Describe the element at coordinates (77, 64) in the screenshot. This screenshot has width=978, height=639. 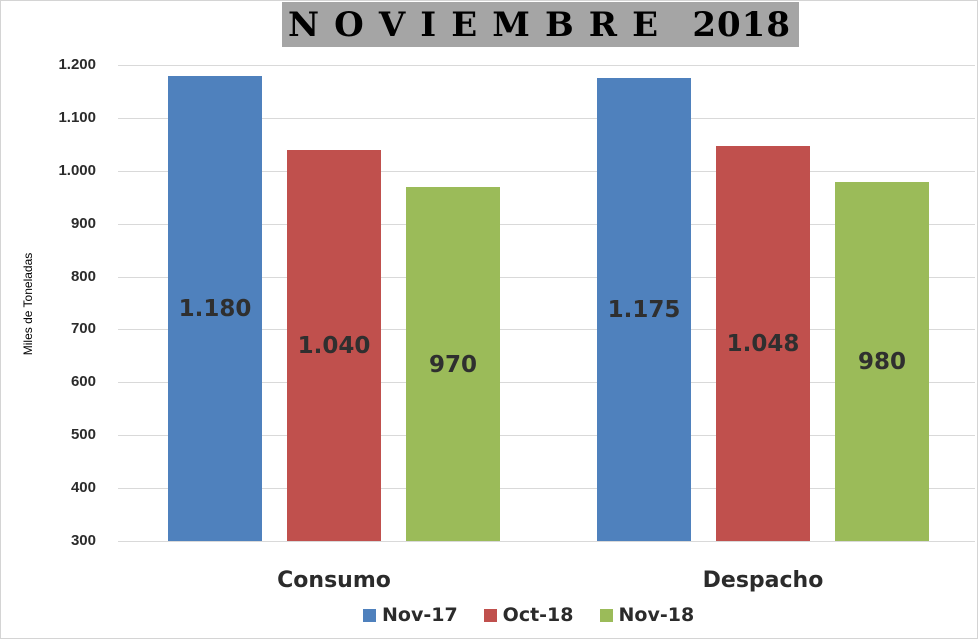
I see `y-tick-label: 1.200` at that location.